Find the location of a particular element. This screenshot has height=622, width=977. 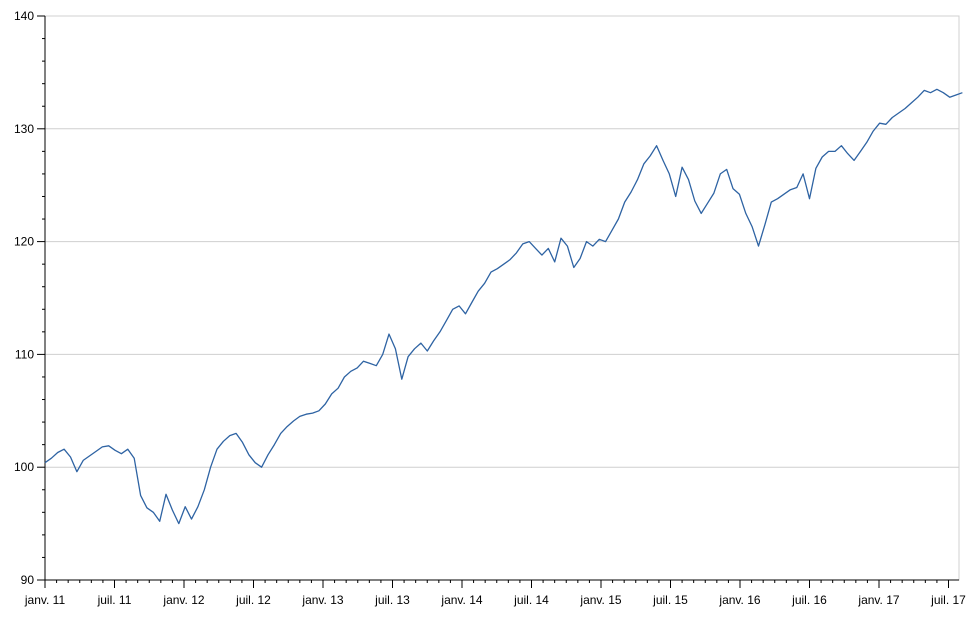

x-tick-label: juil. 15 is located at coordinates (670, 600).